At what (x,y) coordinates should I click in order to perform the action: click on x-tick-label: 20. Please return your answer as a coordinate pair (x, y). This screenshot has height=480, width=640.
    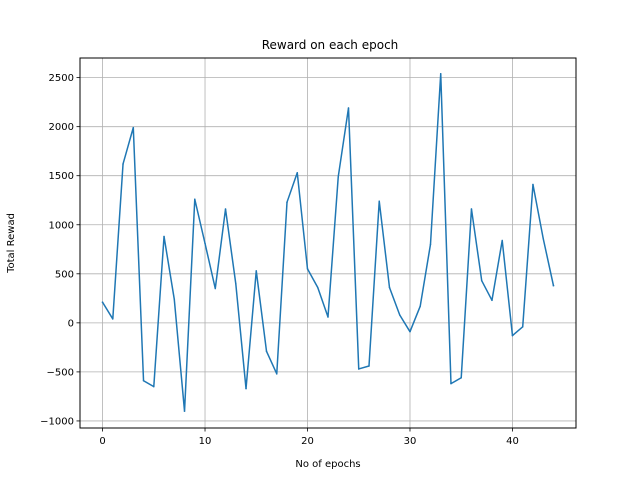
    Looking at the image, I should click on (307, 441).